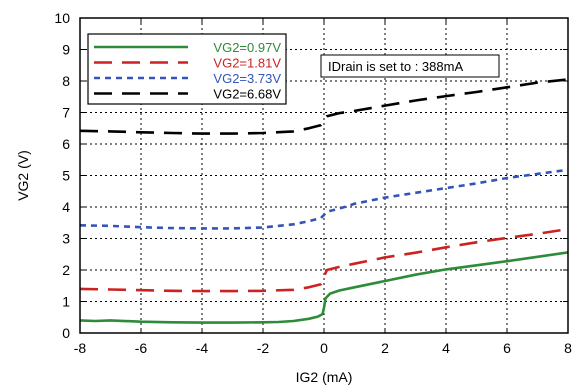 Image resolution: width=578 pixels, height=387 pixels. Describe the element at coordinates (202, 348) in the screenshot. I see `x-tick-label: -4` at that location.